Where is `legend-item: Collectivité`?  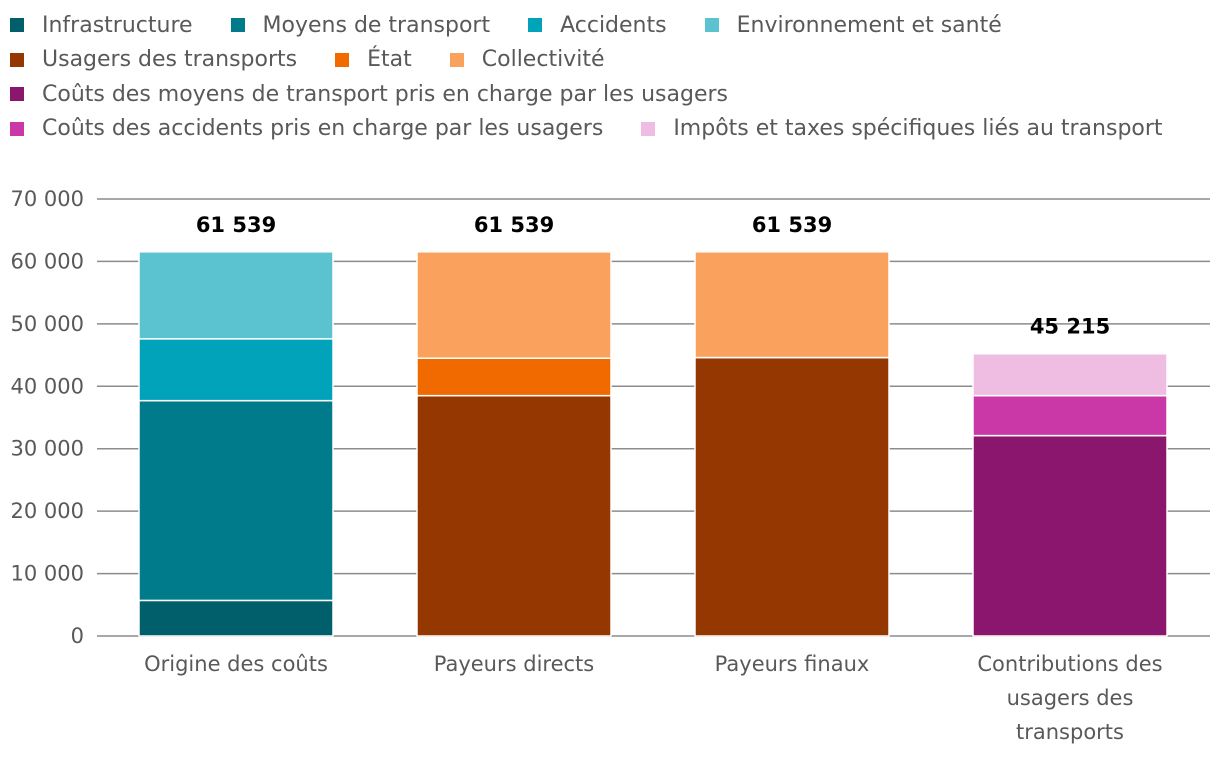 legend-item: Collectivité is located at coordinates (527, 60).